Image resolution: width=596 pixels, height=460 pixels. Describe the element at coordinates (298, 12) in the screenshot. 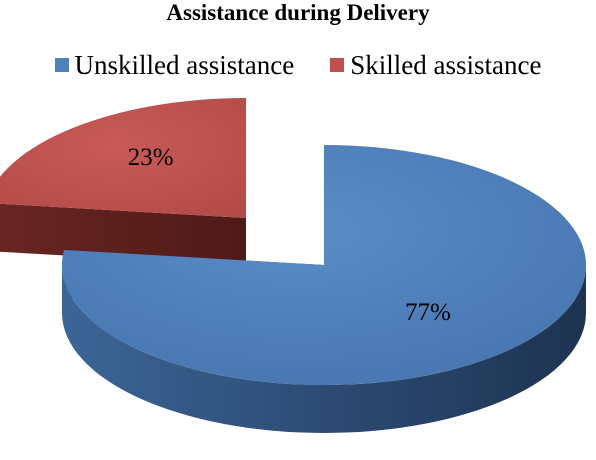

I see `chart-title: Assistance during Delivery` at that location.